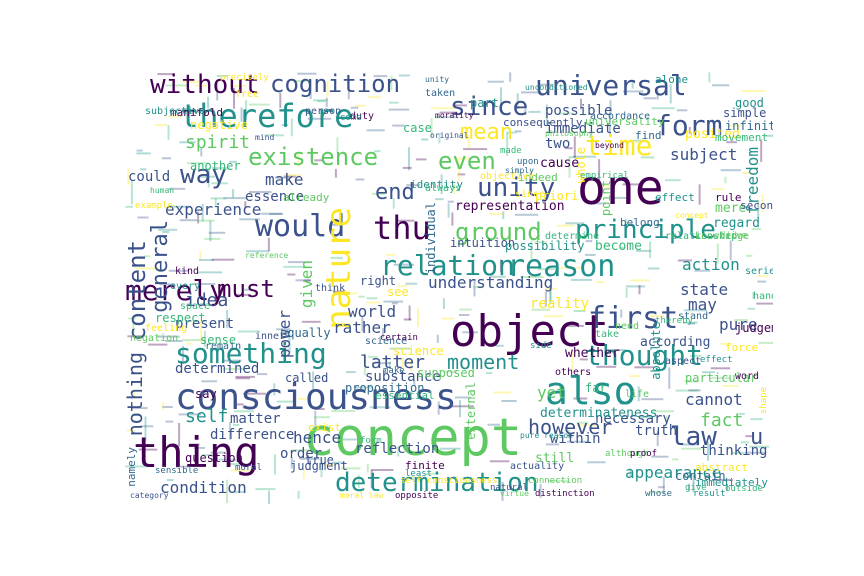 Image resolution: width=864 pixels, height=576 pixels. Describe the element at coordinates (516, 188) in the screenshot. I see `cloud-word: unity` at that location.